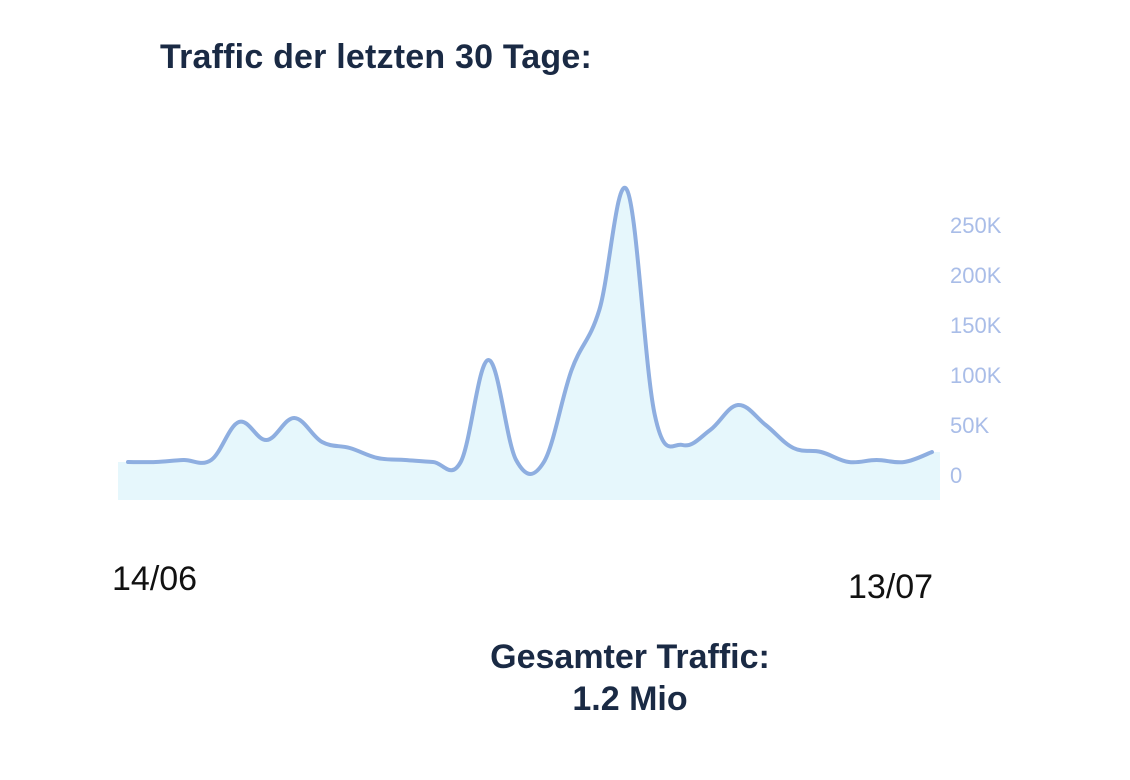 The image size is (1130, 780). I want to click on data-point-23/06, so click(378, 458).